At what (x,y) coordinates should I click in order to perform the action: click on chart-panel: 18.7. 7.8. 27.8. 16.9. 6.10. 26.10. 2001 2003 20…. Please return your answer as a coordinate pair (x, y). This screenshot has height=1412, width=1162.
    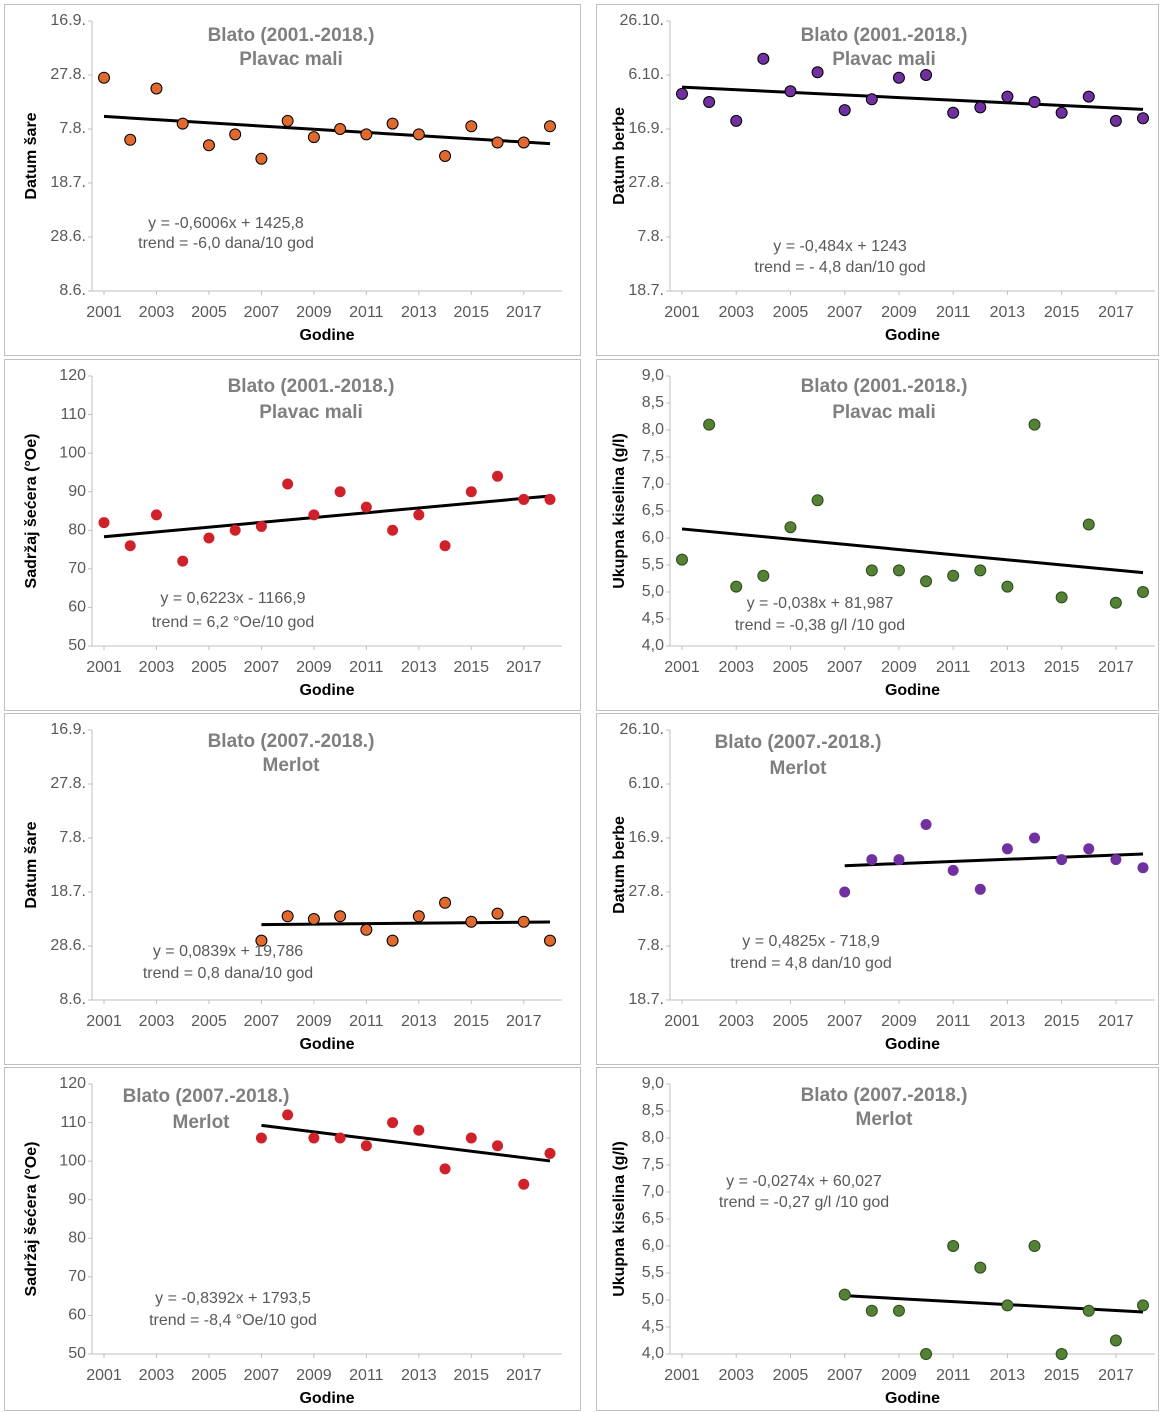
    Looking at the image, I should click on (877, 889).